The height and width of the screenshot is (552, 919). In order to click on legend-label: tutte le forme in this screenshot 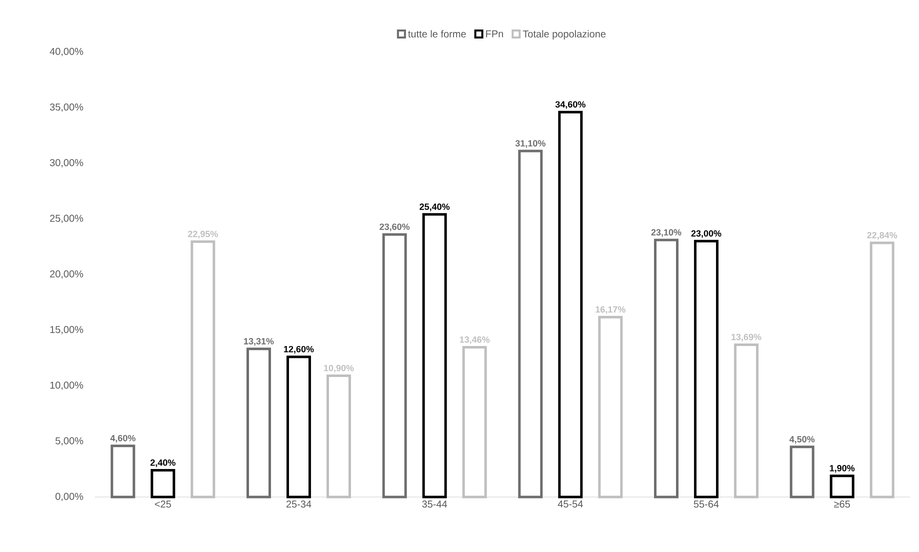, I will do `click(437, 34)`.